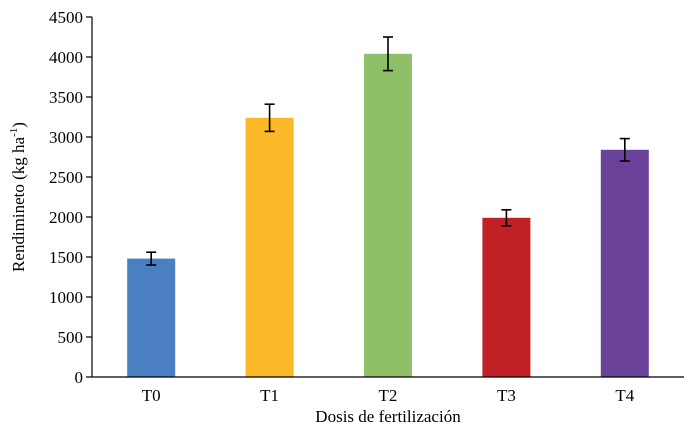 The width and height of the screenshot is (688, 428). I want to click on y-axis-title-main: Rendimineto (kg ha, so click(18, 203).